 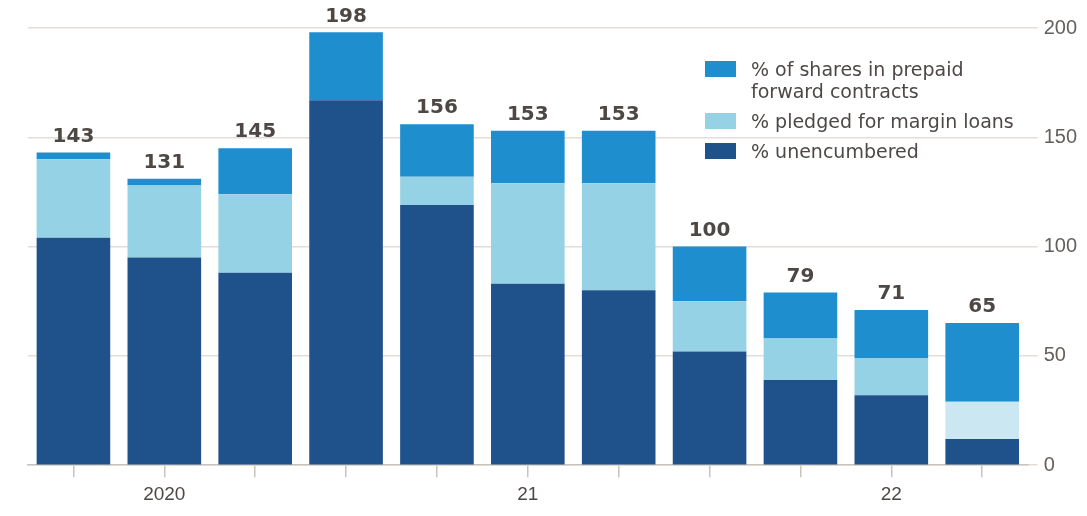 I want to click on legend-label: % of shares in prepaid forward contracts, so click(x=858, y=80).